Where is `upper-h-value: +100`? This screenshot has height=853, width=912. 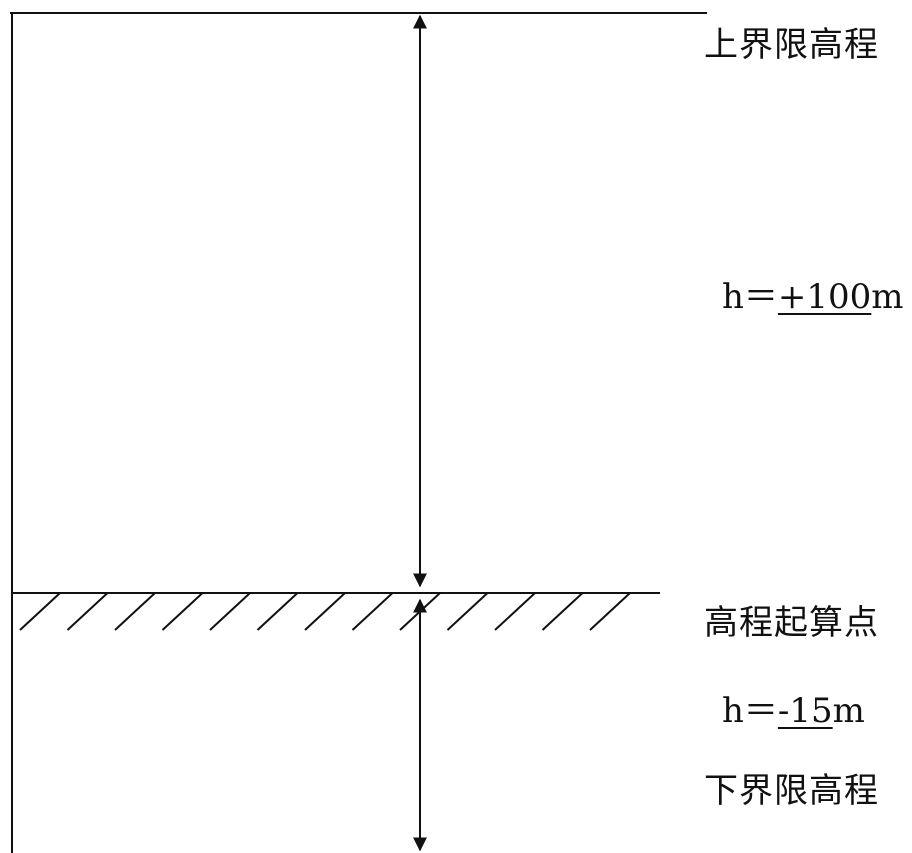
upper-h-value: +100 is located at coordinates (824, 297).